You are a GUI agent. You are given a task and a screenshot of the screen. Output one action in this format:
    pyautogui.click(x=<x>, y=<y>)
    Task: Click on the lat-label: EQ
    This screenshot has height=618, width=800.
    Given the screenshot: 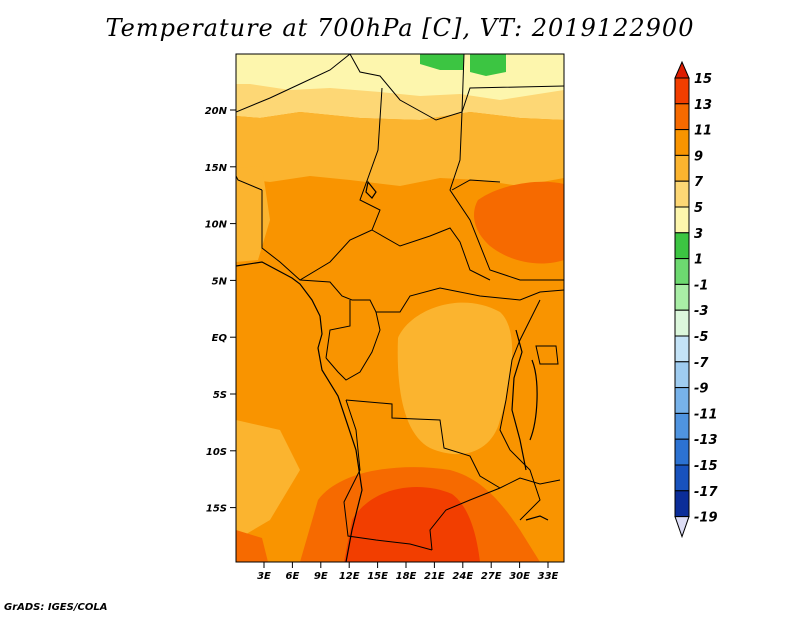 What is the action you would take?
    pyautogui.click(x=220, y=338)
    